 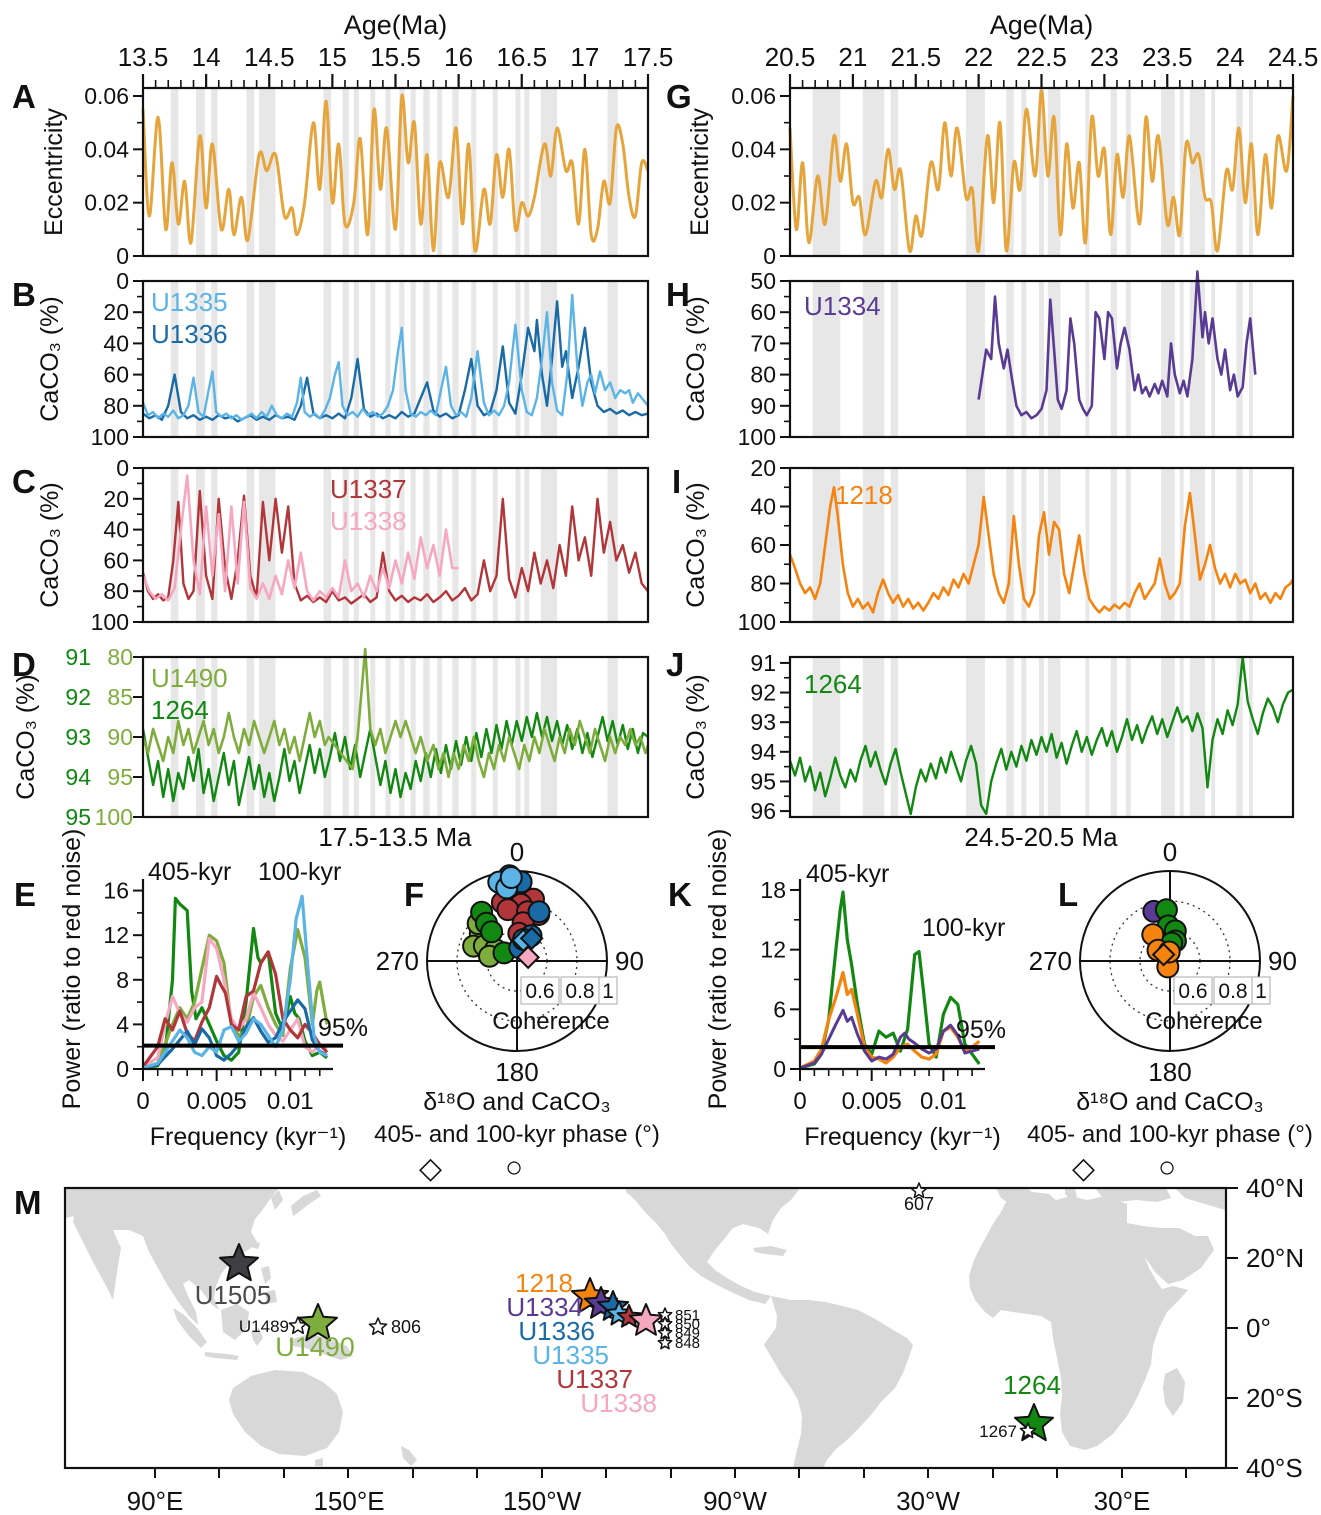 I want to click on phase-caption-line2: 405- and 100-kyr phase (°), so click(x=1170, y=1134).